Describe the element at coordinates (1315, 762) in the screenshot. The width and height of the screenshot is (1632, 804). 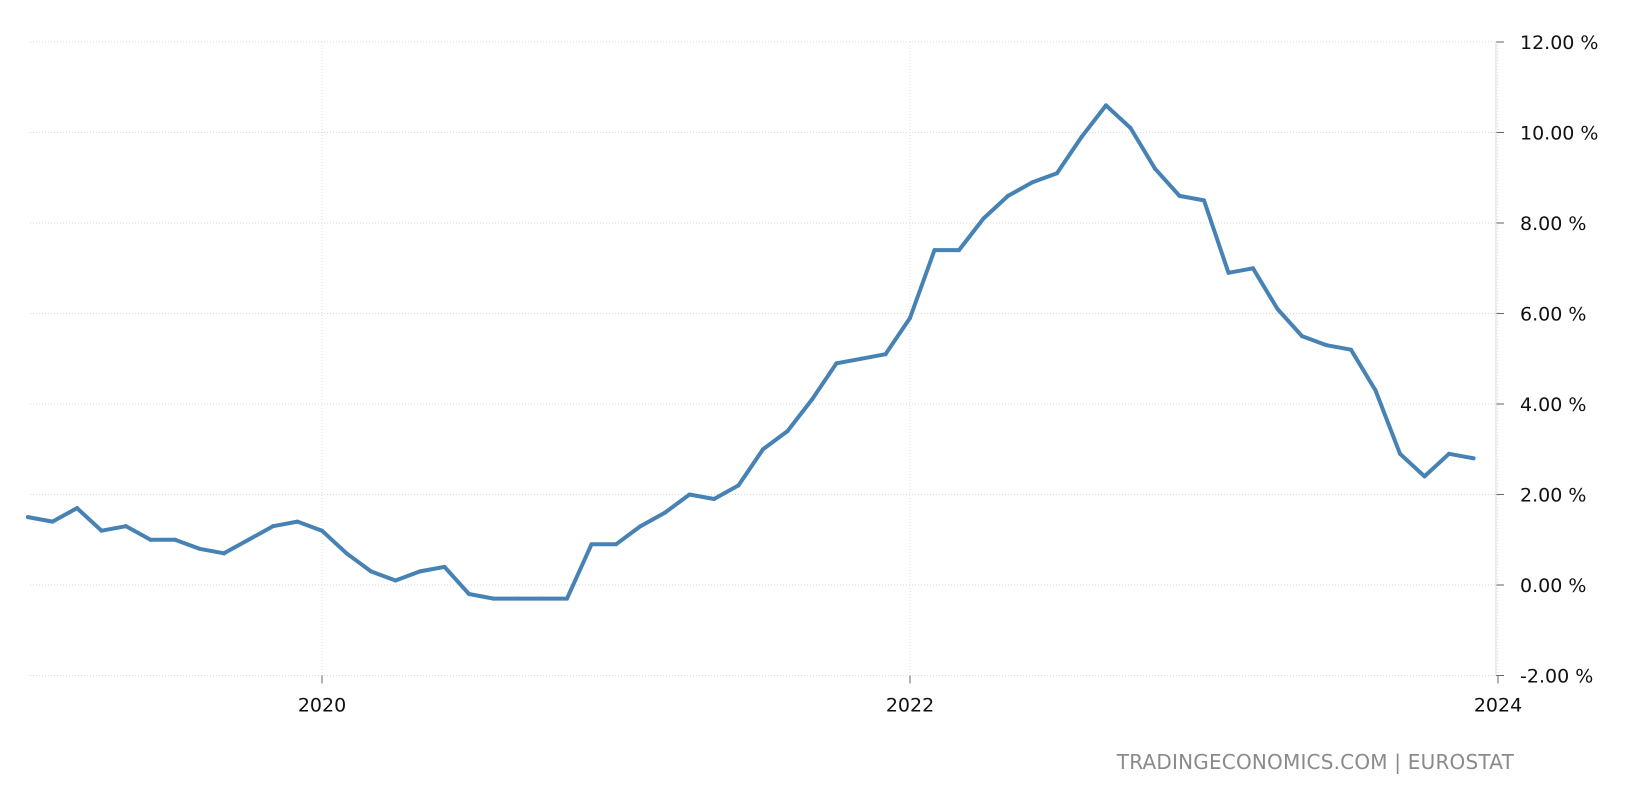
I see `source-attribution: TRADINGECONOMICS.COM | EUROSTAT` at that location.